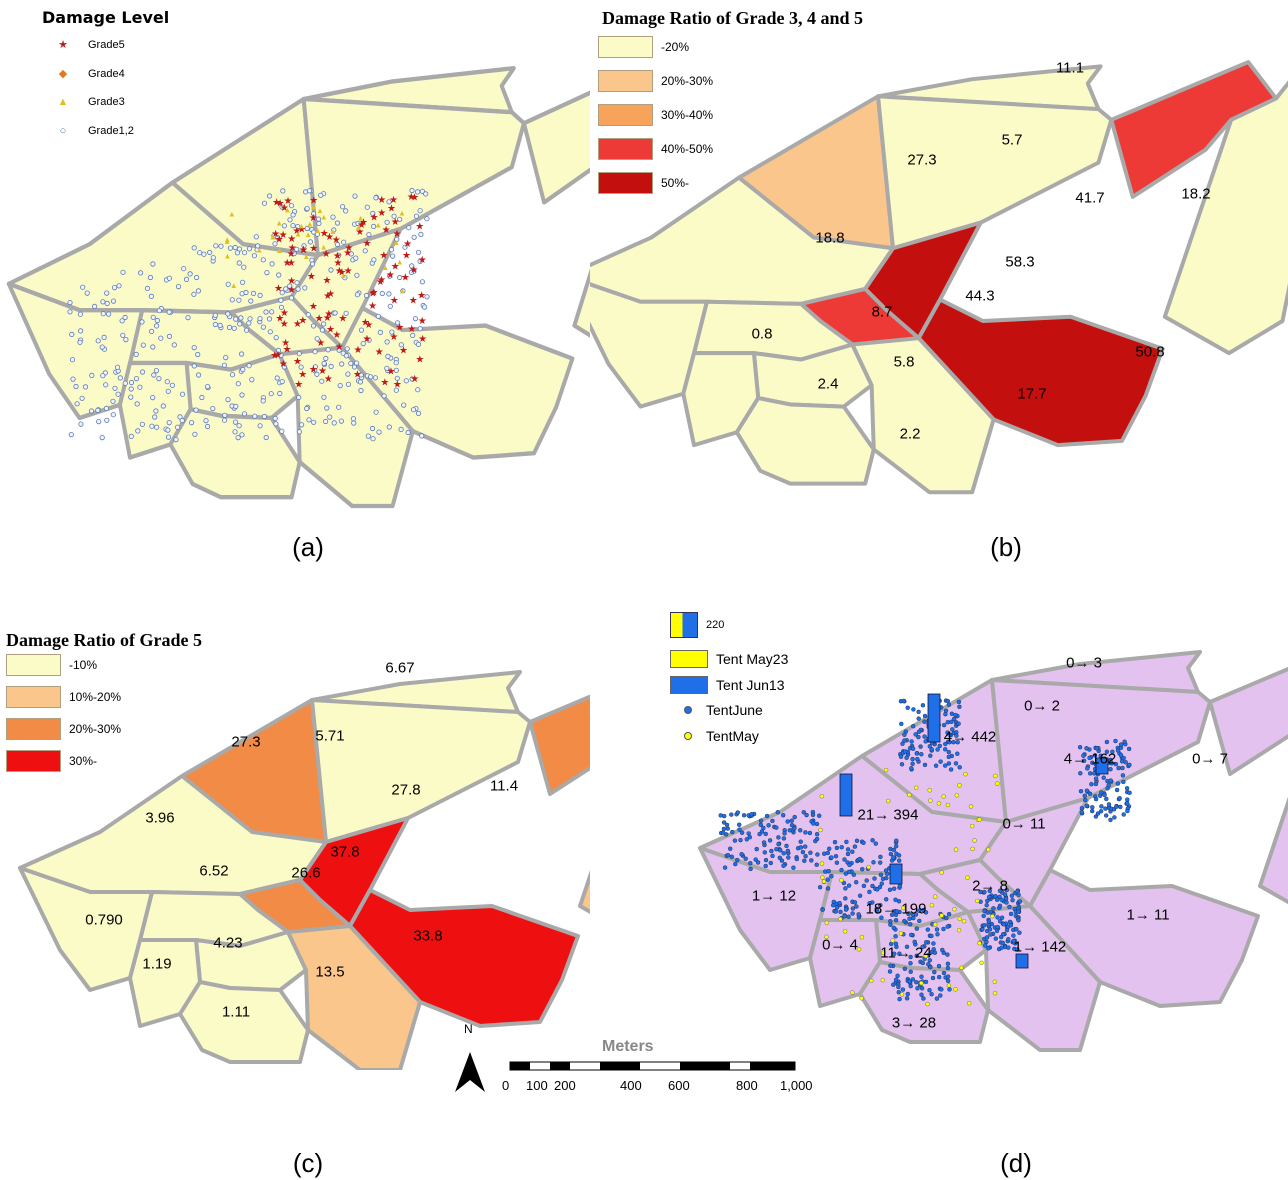 This screenshot has height=1180, width=1288. I want to click on legend-label: Grade1,2, so click(111, 131).